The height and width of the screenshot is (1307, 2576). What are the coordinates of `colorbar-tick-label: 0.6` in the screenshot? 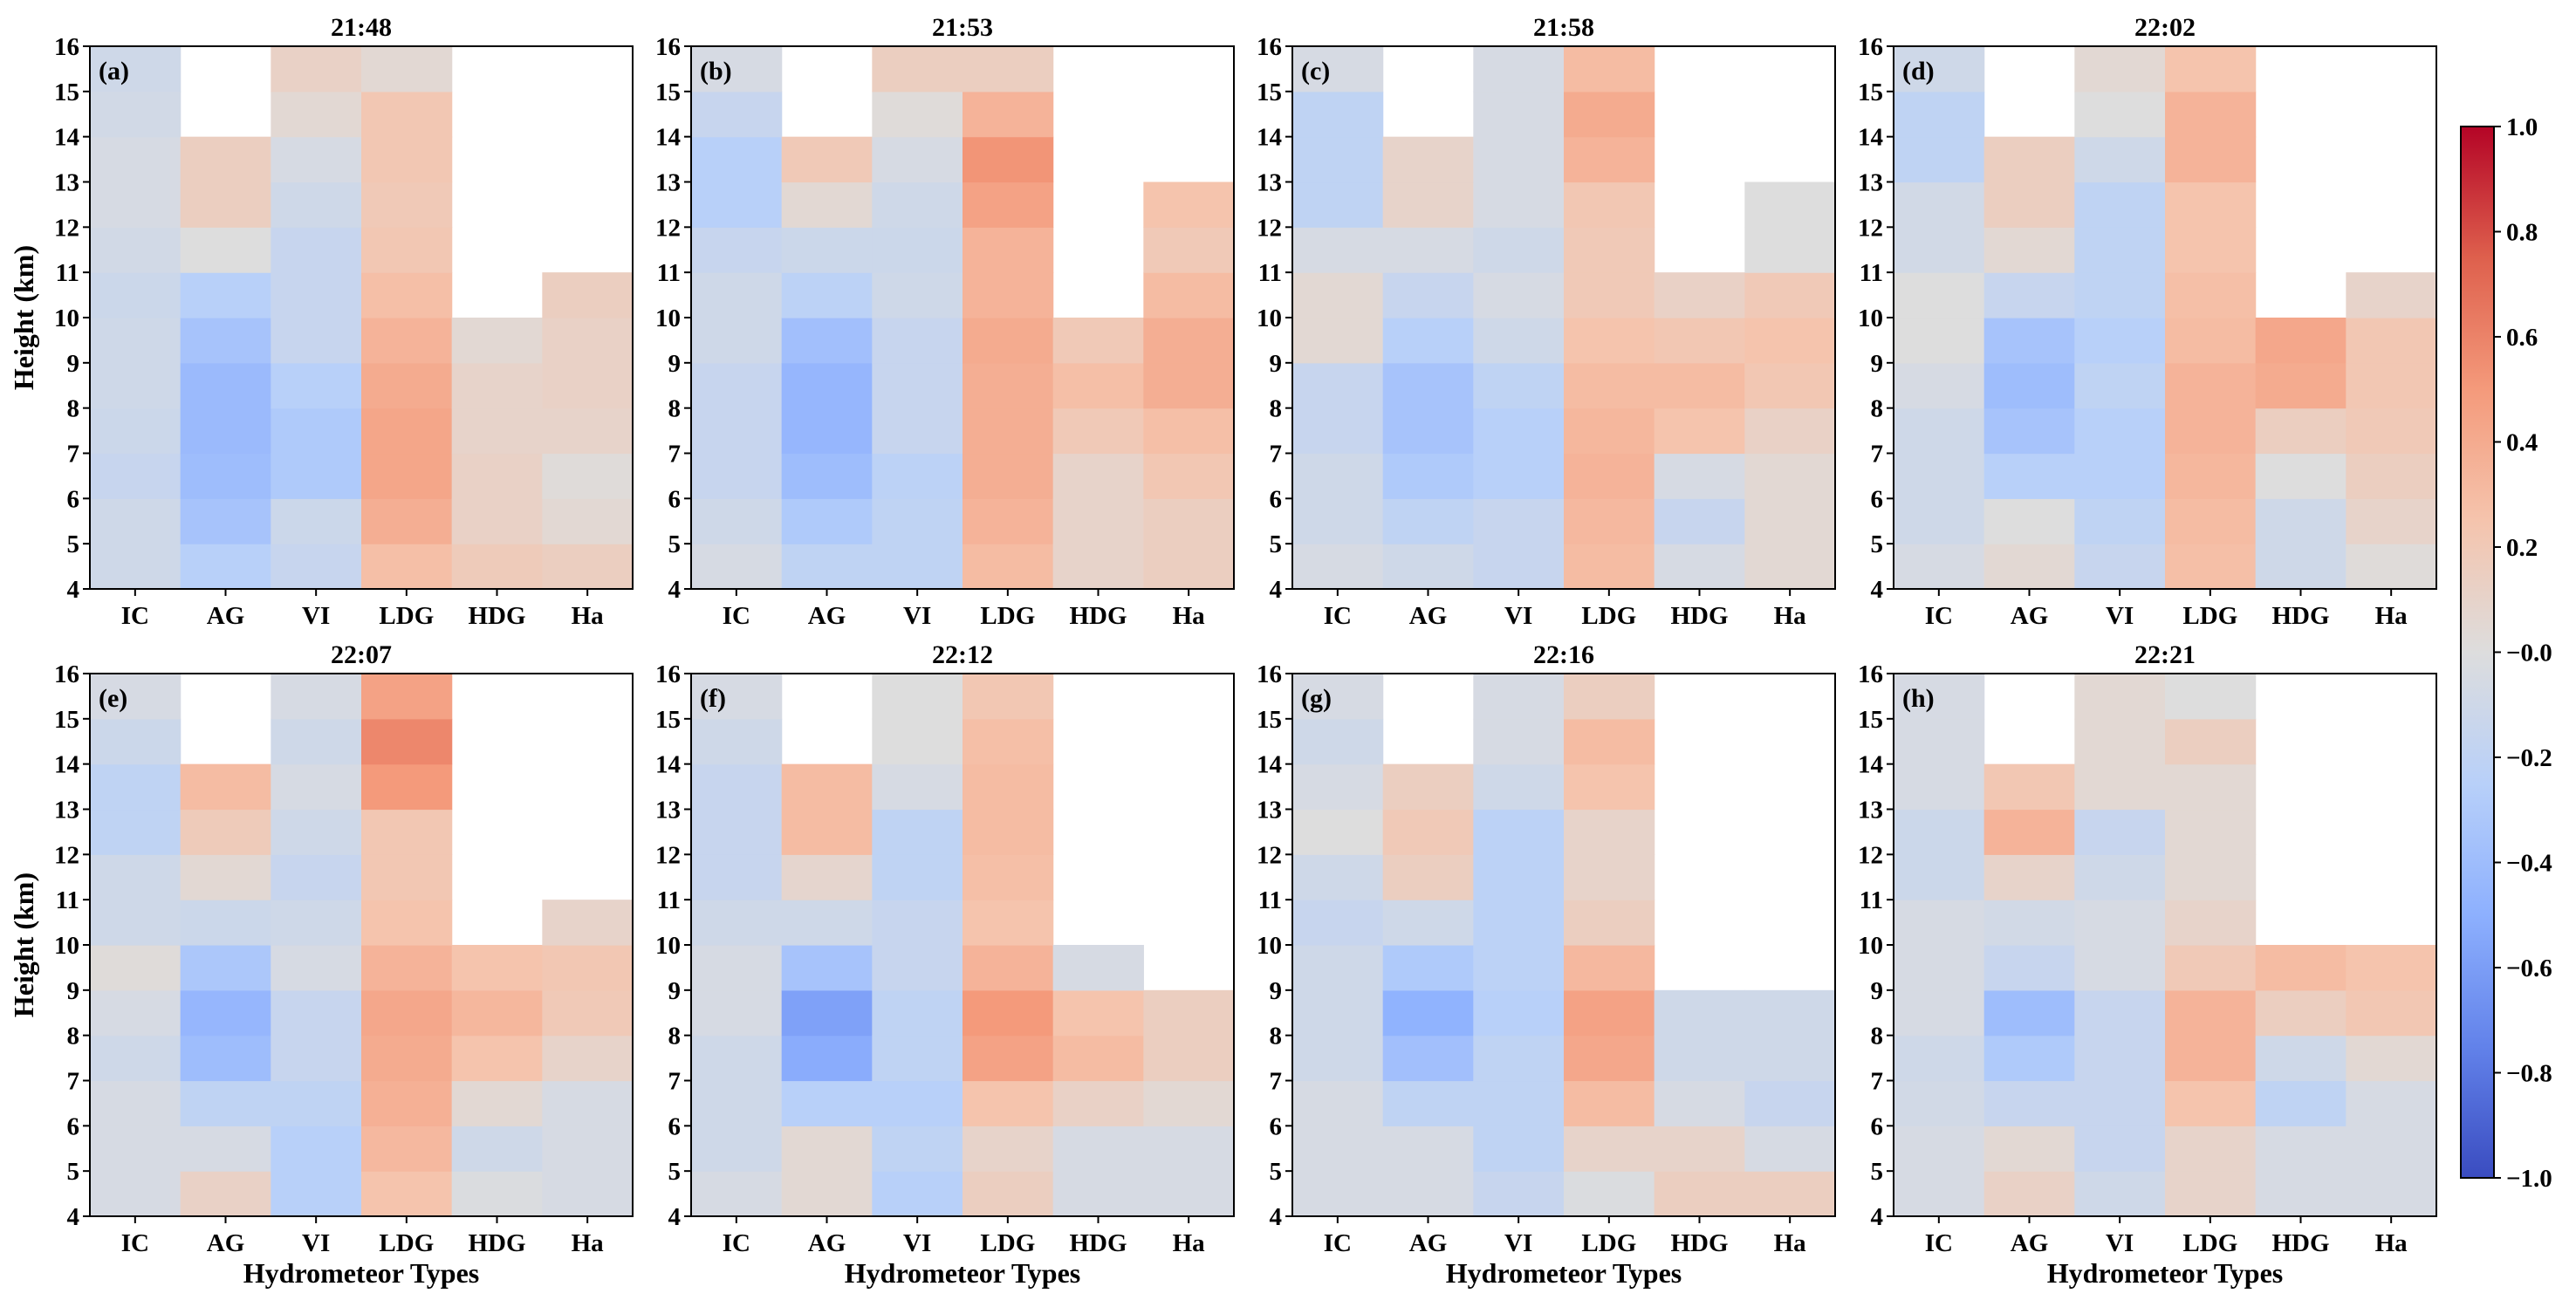 It's located at (2522, 338).